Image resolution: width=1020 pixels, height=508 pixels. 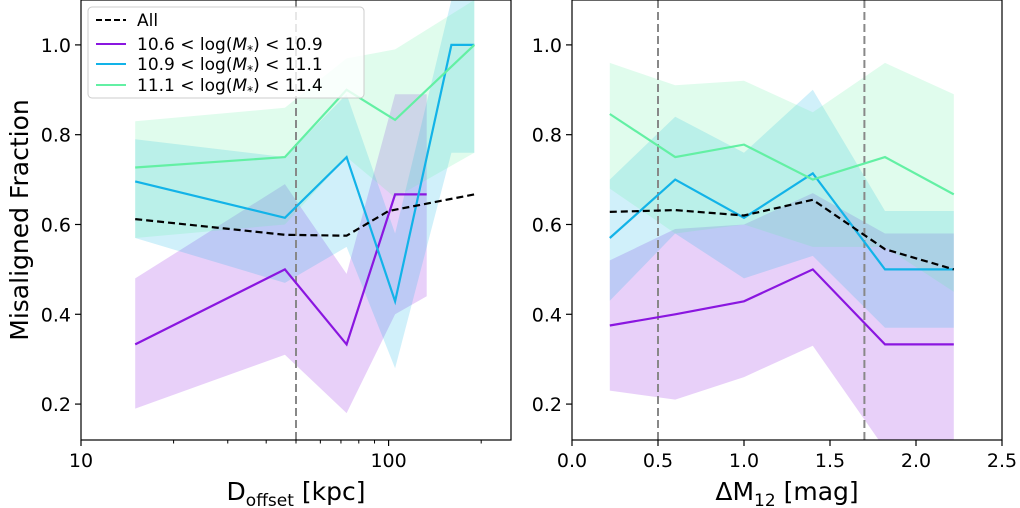 I want to click on left-ytick-label: 0.2, so click(x=56, y=405).